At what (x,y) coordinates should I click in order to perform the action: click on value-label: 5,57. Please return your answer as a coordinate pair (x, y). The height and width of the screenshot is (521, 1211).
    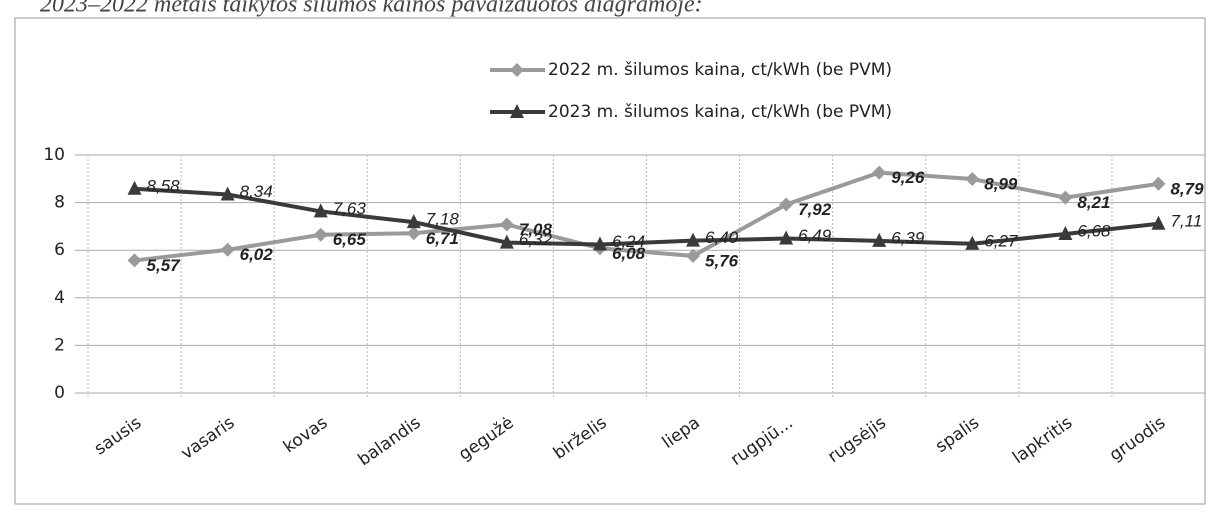
    Looking at the image, I should click on (164, 265).